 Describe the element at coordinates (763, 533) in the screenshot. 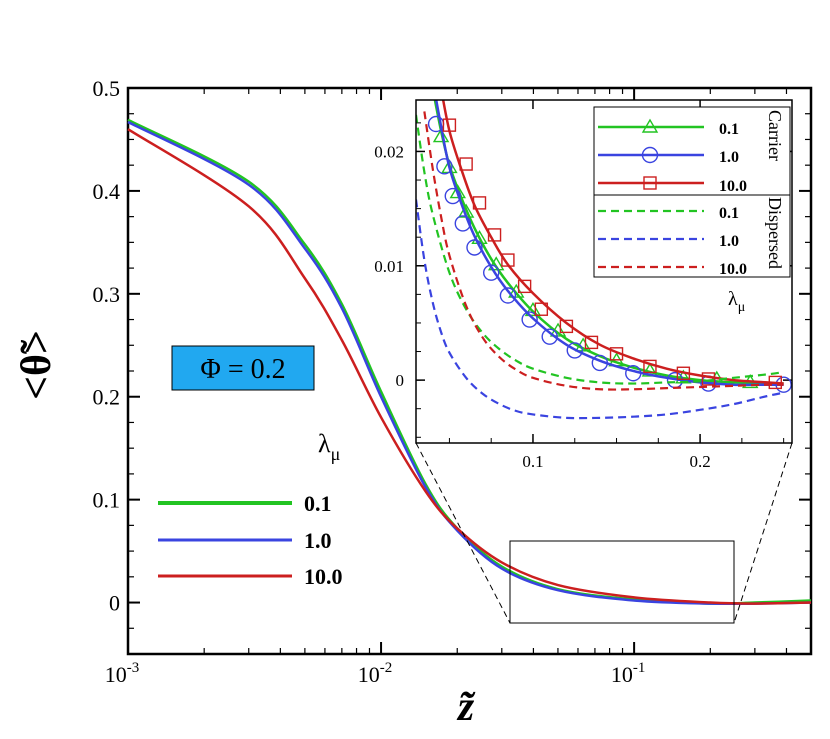

I see `zoom-connector-right` at that location.